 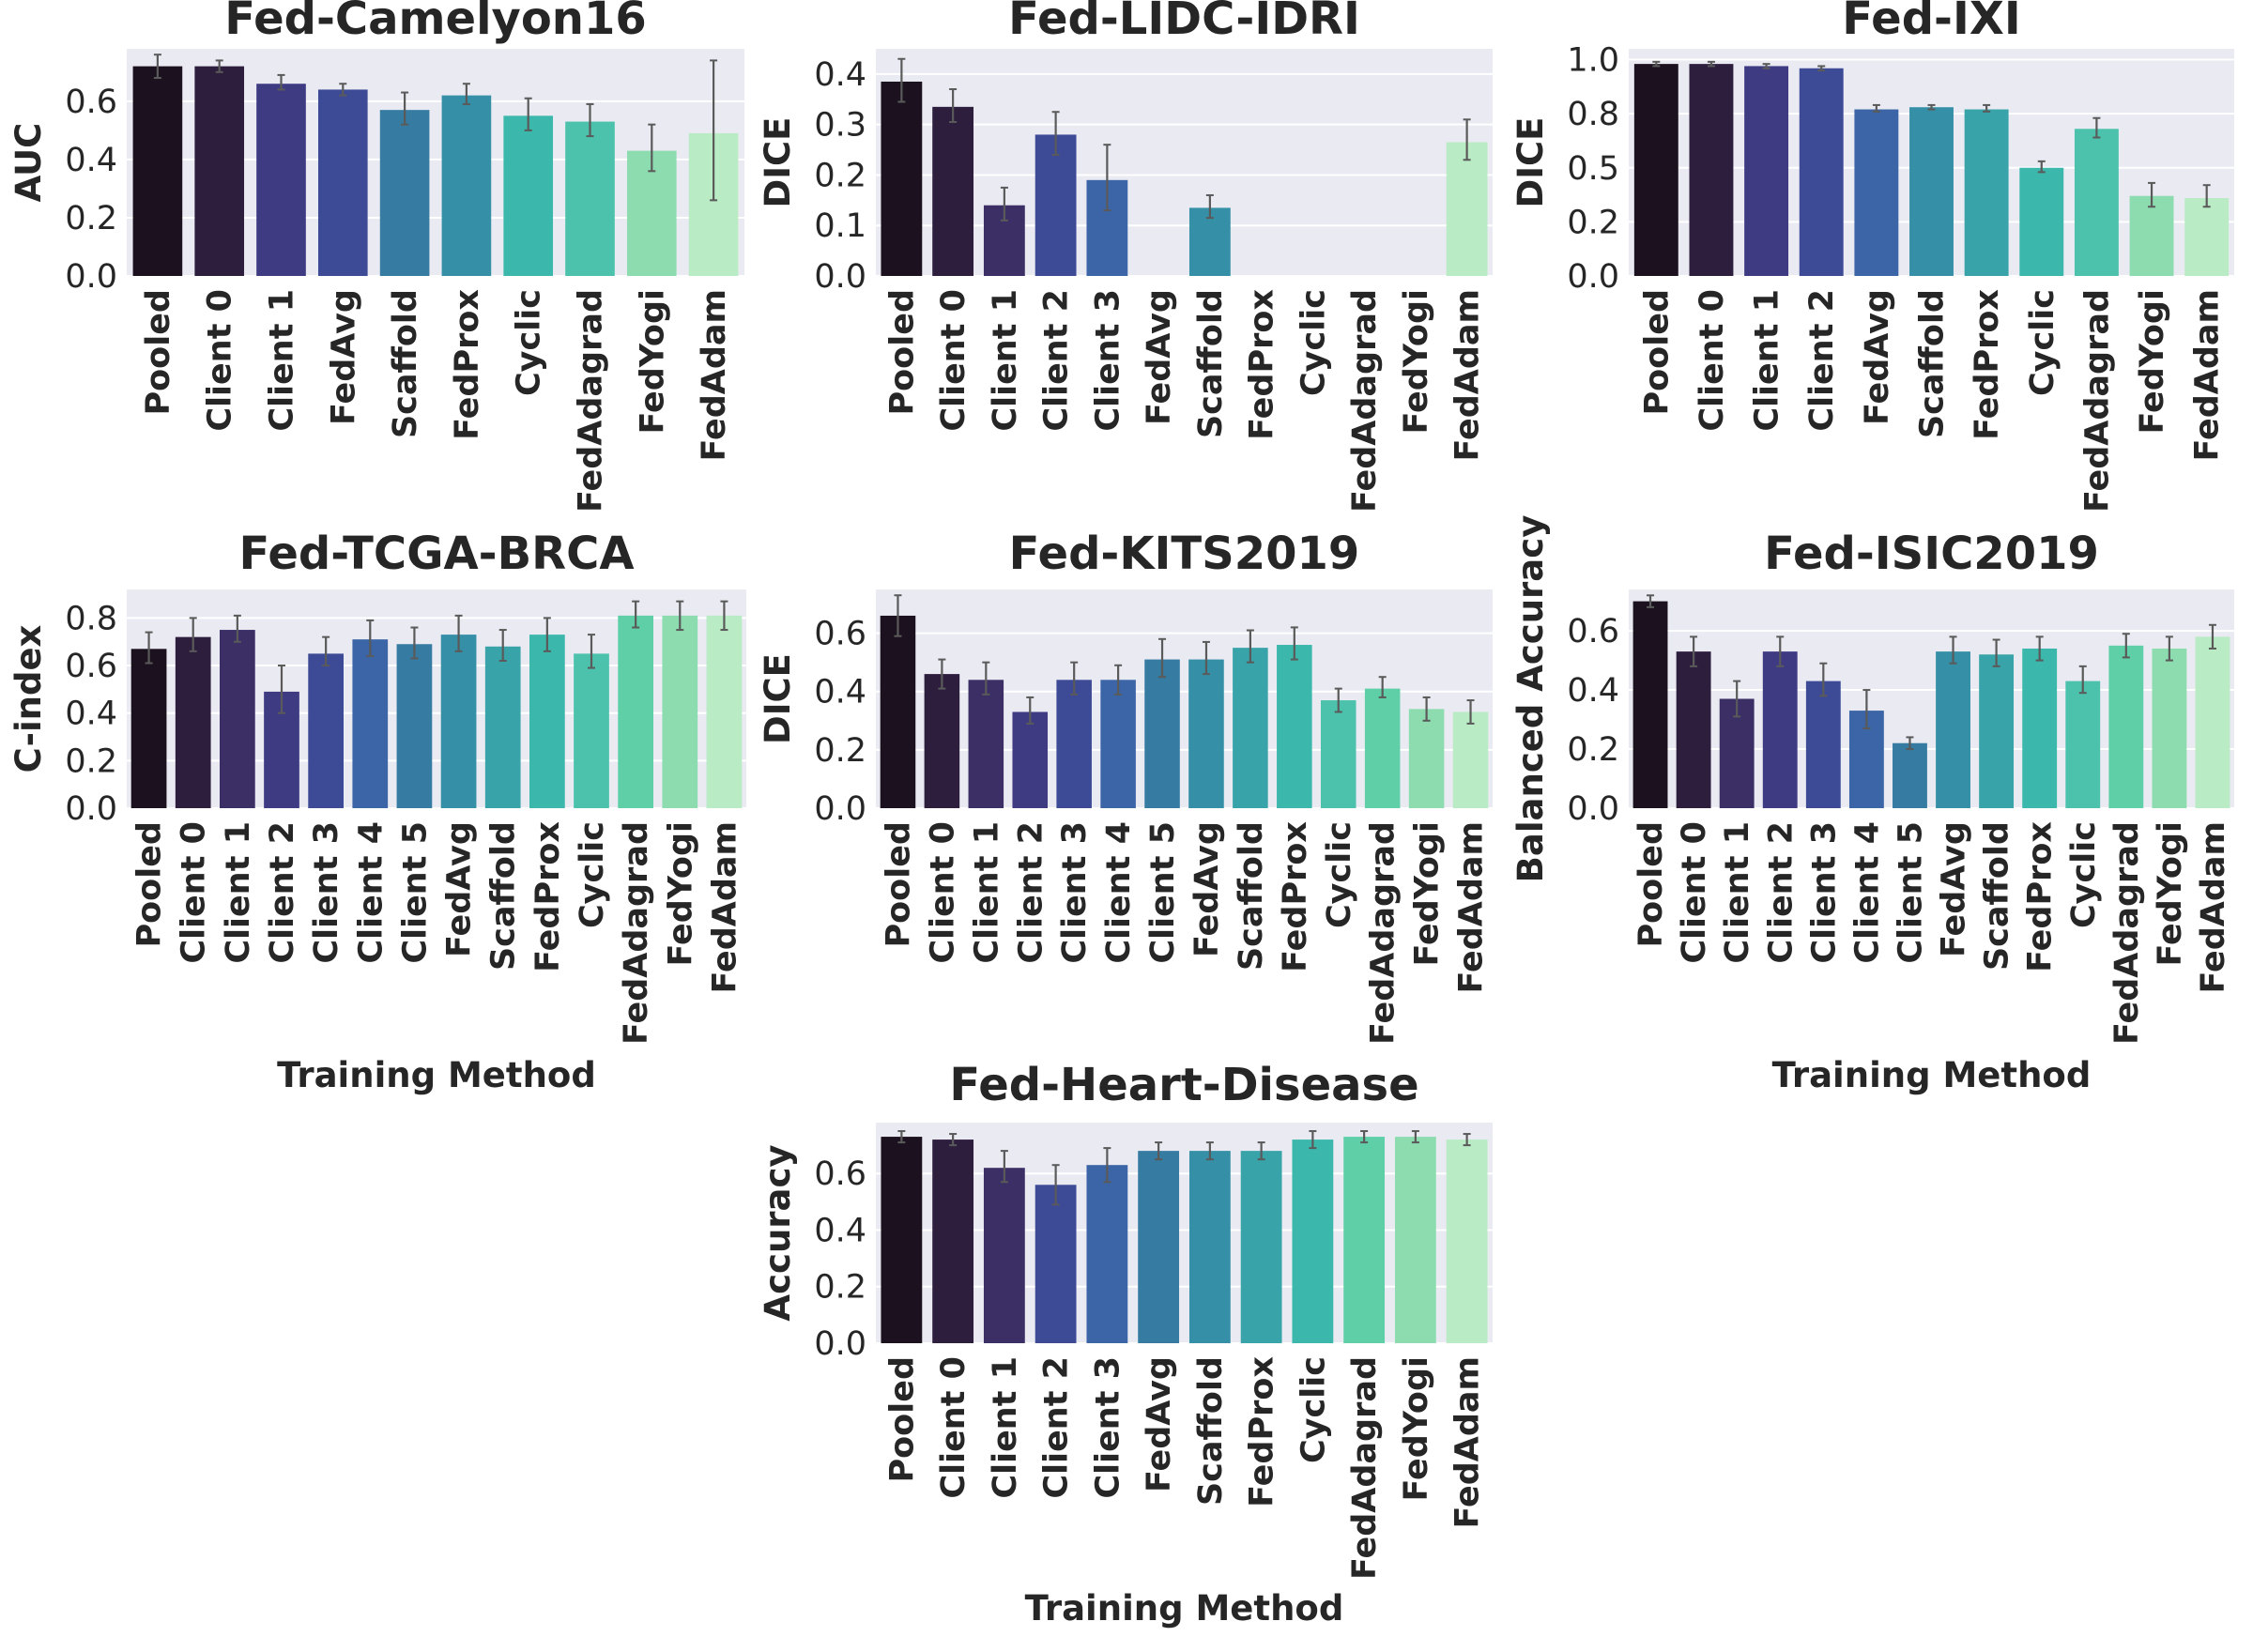 What do you see at coordinates (840, 809) in the screenshot?
I see `y-tick-label: 0.0` at bounding box center [840, 809].